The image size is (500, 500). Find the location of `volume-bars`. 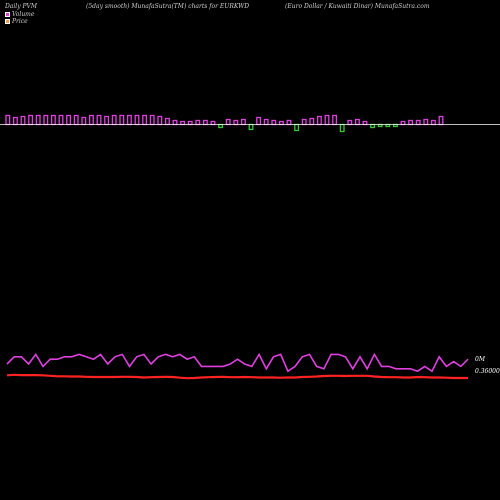

volume-bars is located at coordinates (224, 123).